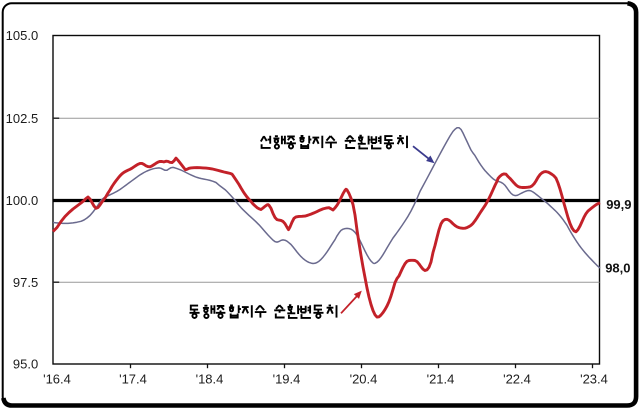 The width and height of the screenshot is (639, 412). What do you see at coordinates (22, 118) in the screenshot?
I see `svg-text: 102.5` at bounding box center [22, 118].